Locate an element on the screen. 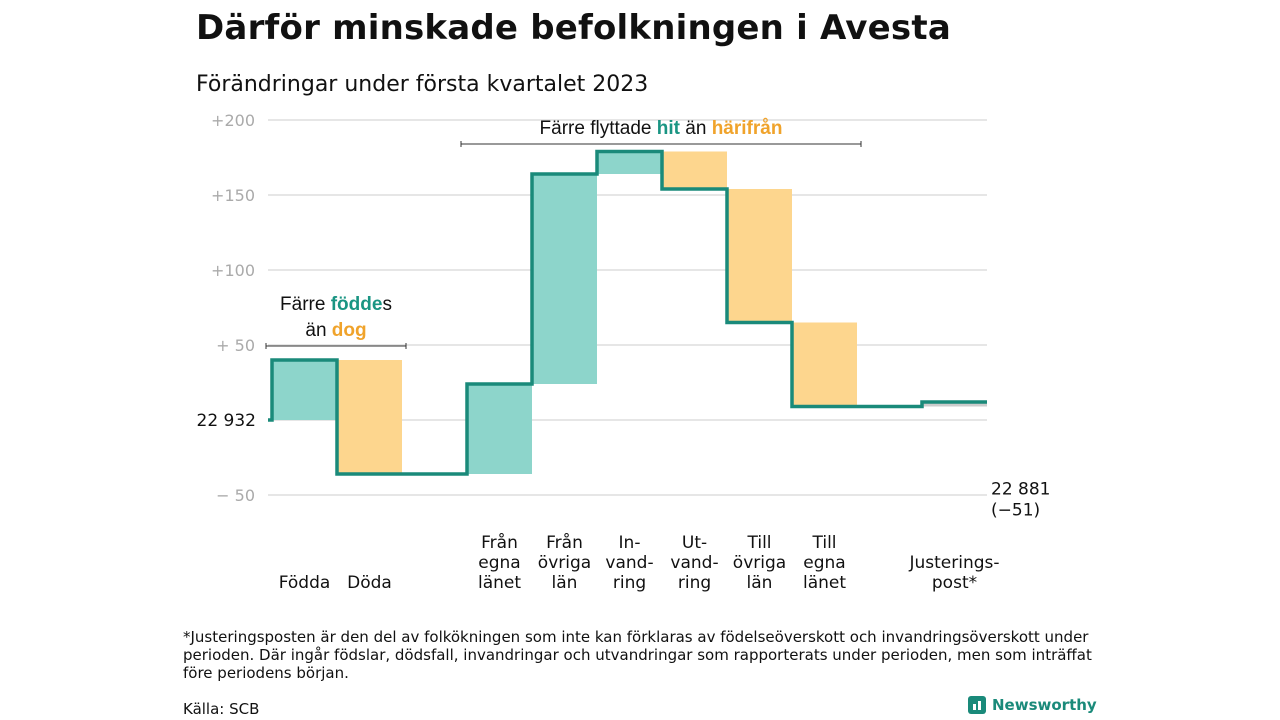 This screenshot has height=720, width=1280. brand-name: Newsworthy is located at coordinates (1044, 705).